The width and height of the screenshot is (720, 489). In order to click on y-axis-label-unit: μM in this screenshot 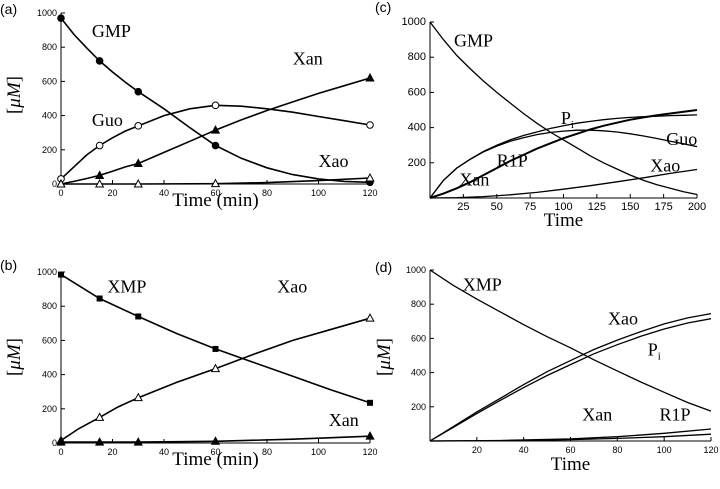, I will do `click(384, 357)`.